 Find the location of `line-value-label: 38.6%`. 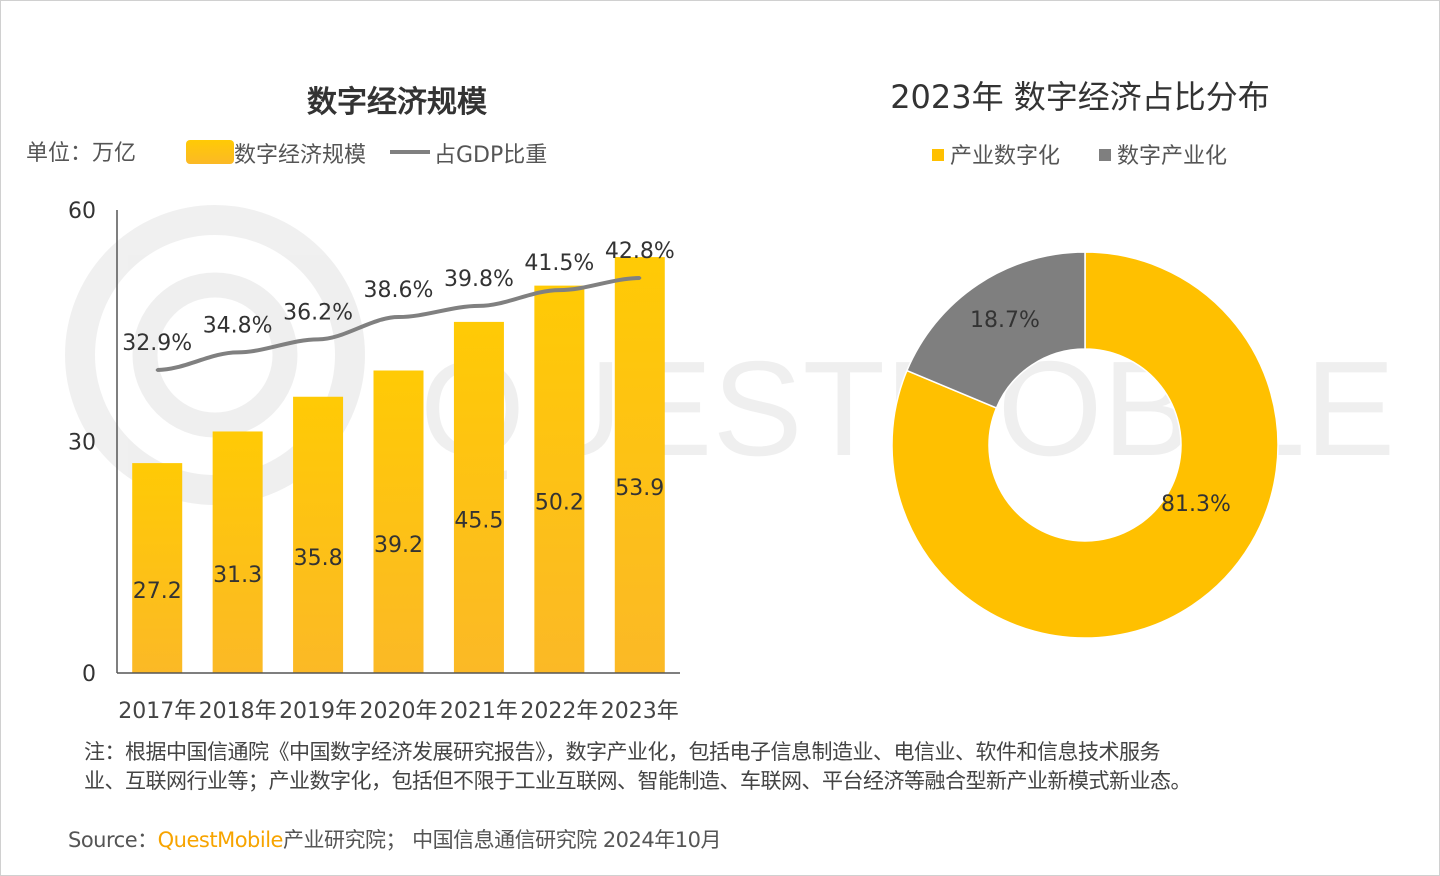

line-value-label: 38.6% is located at coordinates (399, 290).